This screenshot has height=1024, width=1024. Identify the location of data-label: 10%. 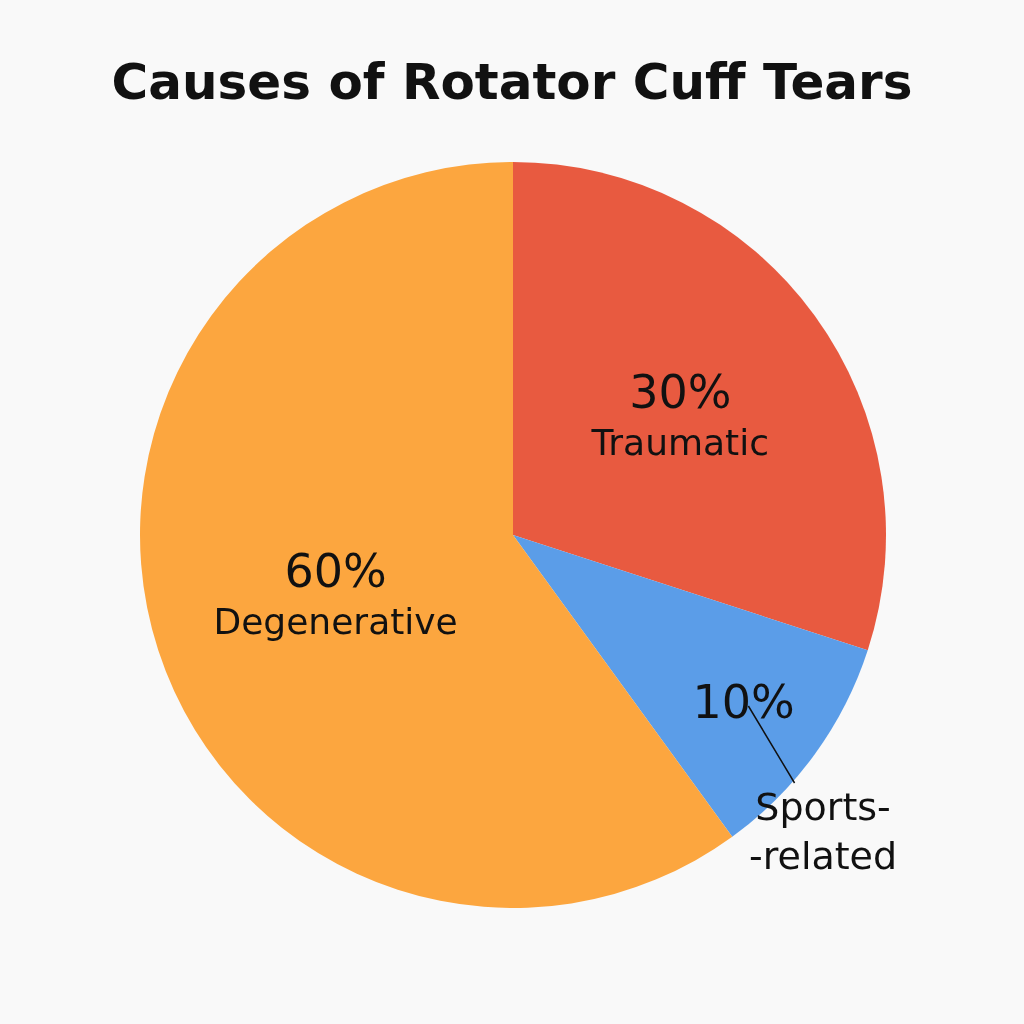
(743, 702).